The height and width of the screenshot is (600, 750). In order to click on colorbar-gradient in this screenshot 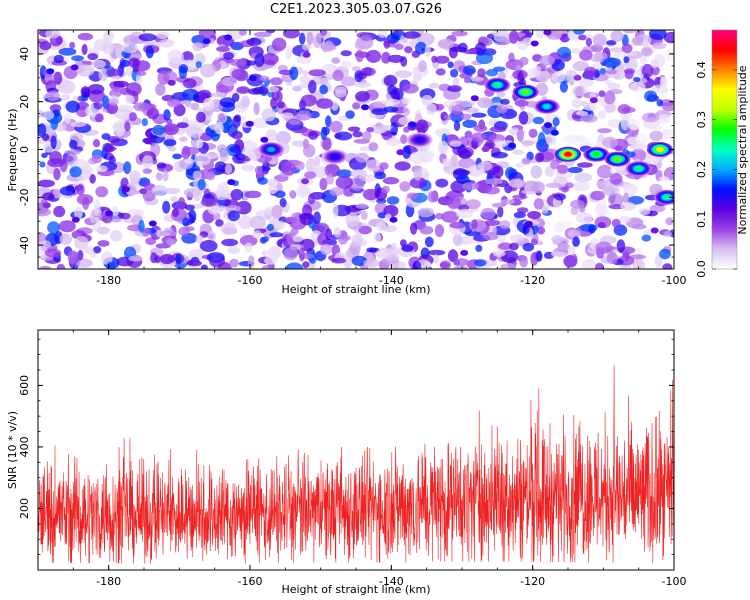, I will do `click(724, 149)`.